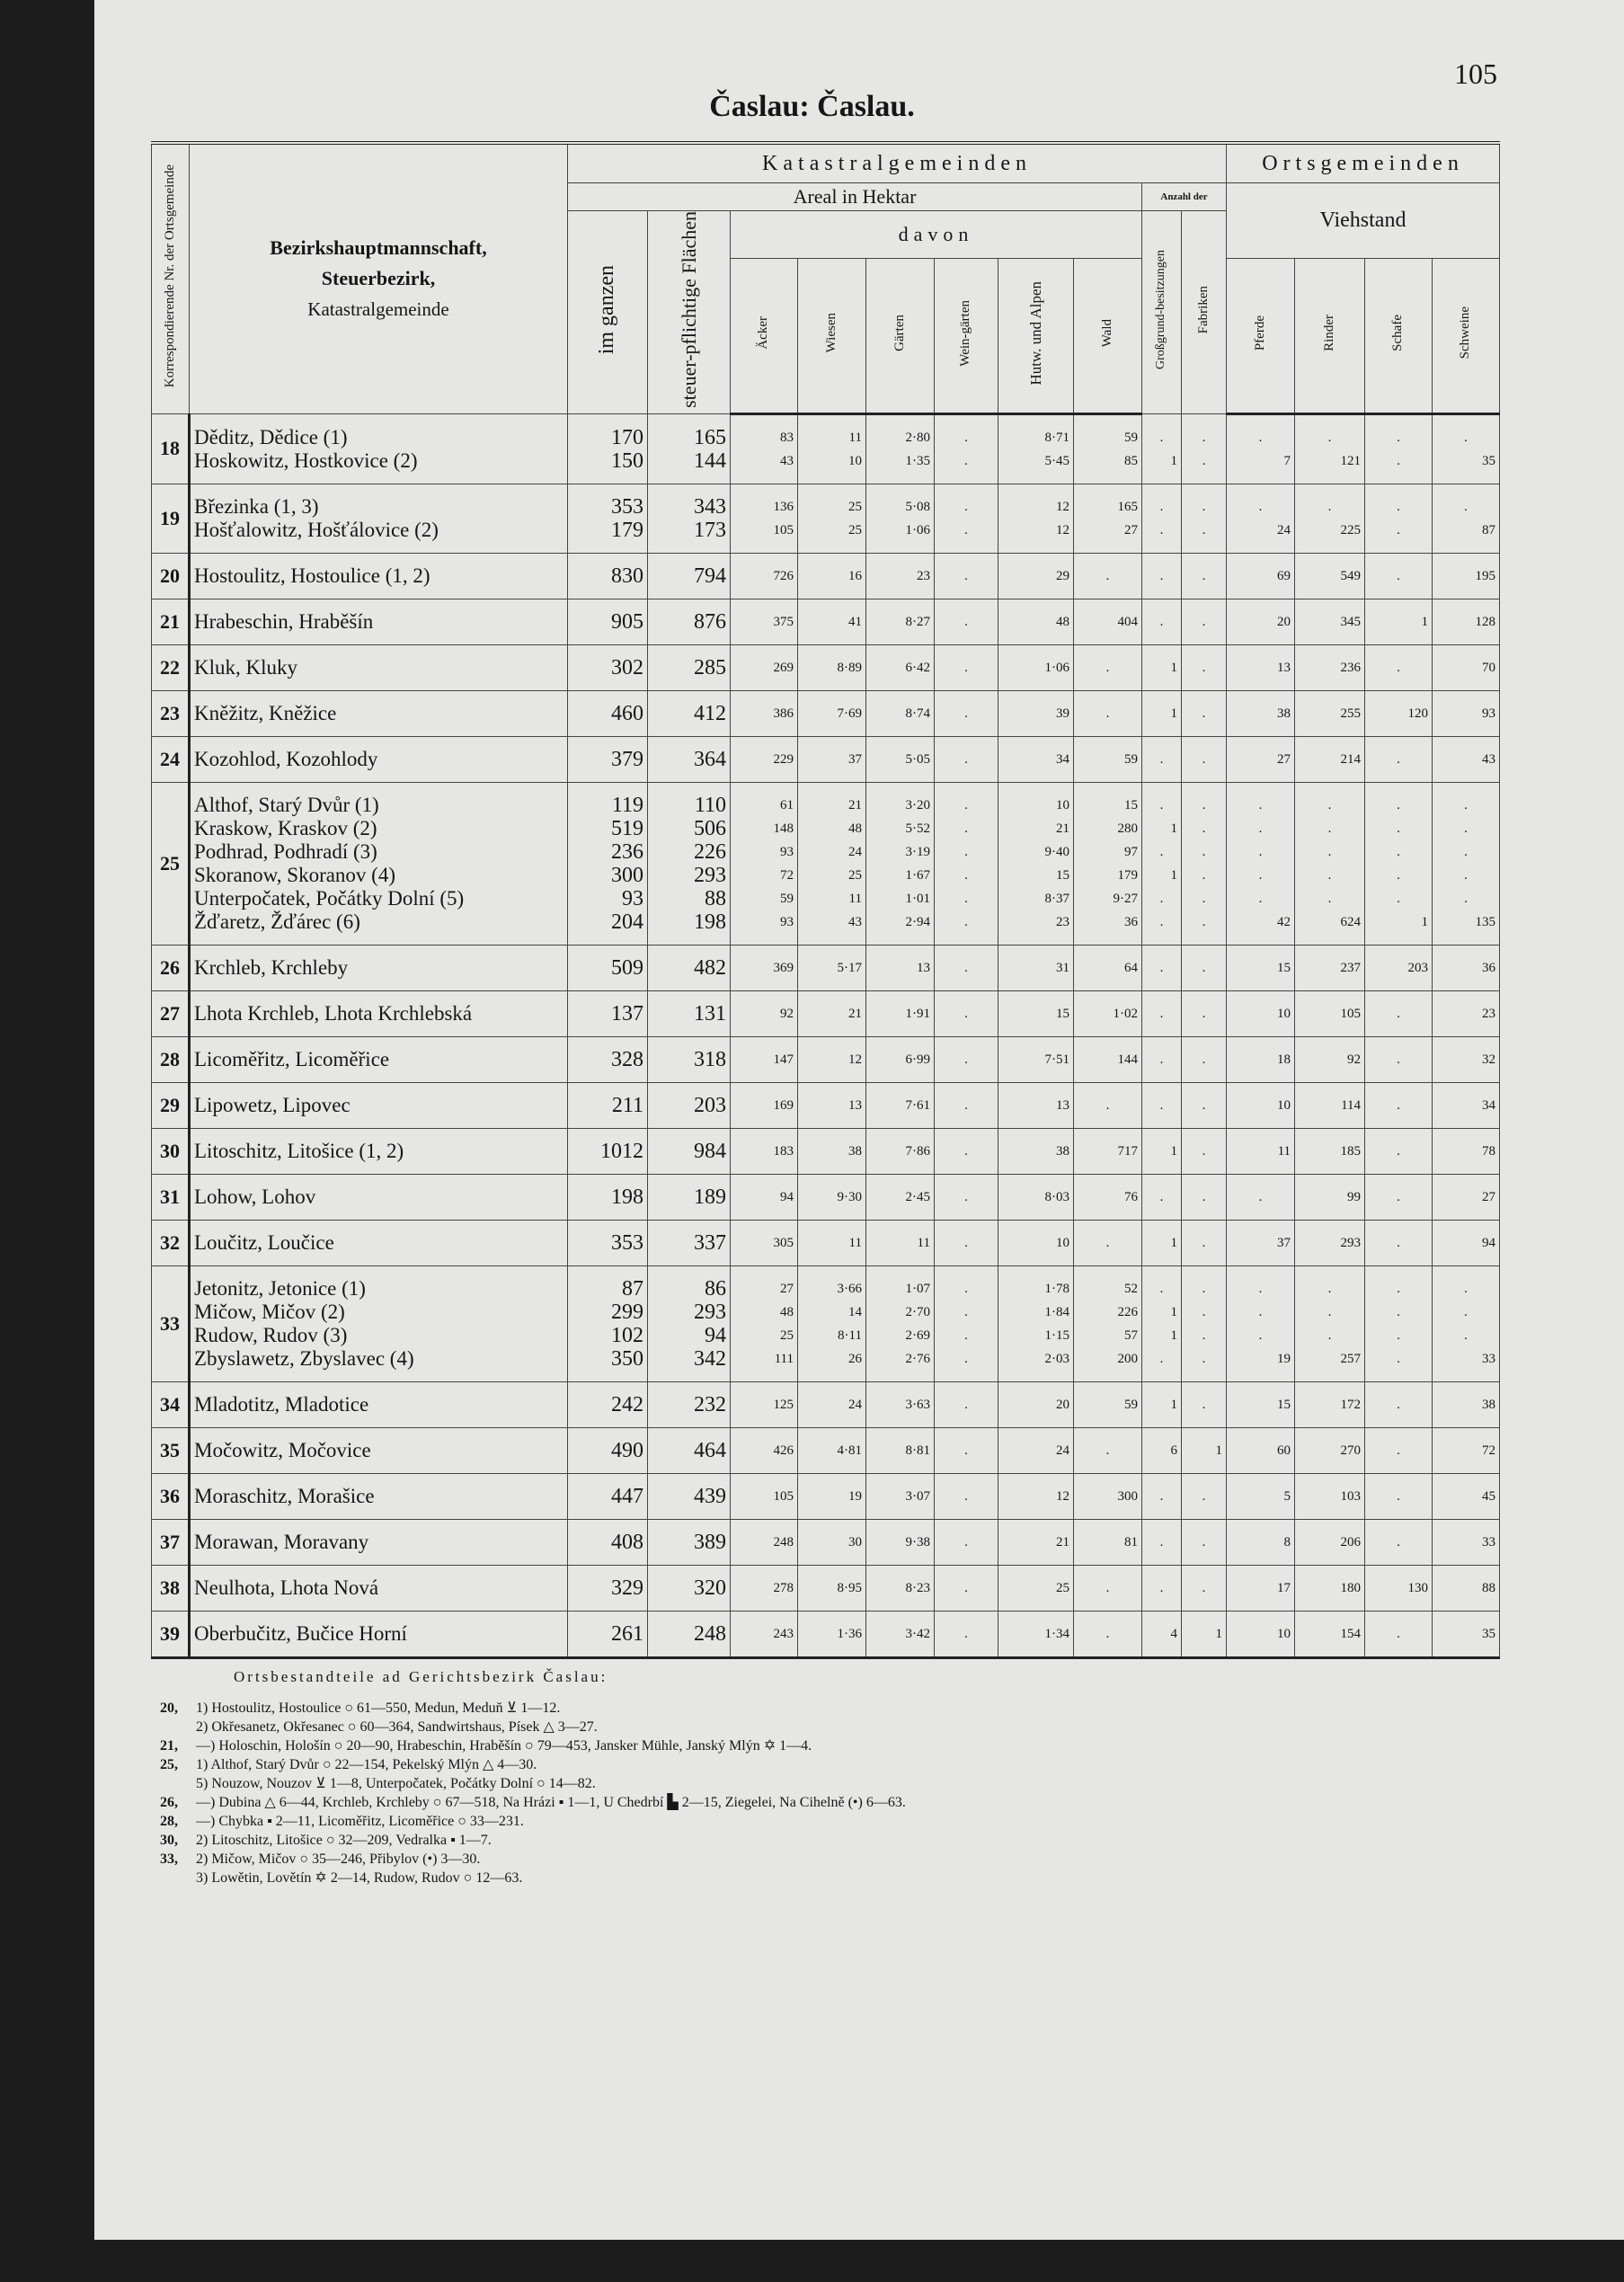 The width and height of the screenshot is (1624, 2282). I want to click on table-cell: 17, so click(1261, 1589).